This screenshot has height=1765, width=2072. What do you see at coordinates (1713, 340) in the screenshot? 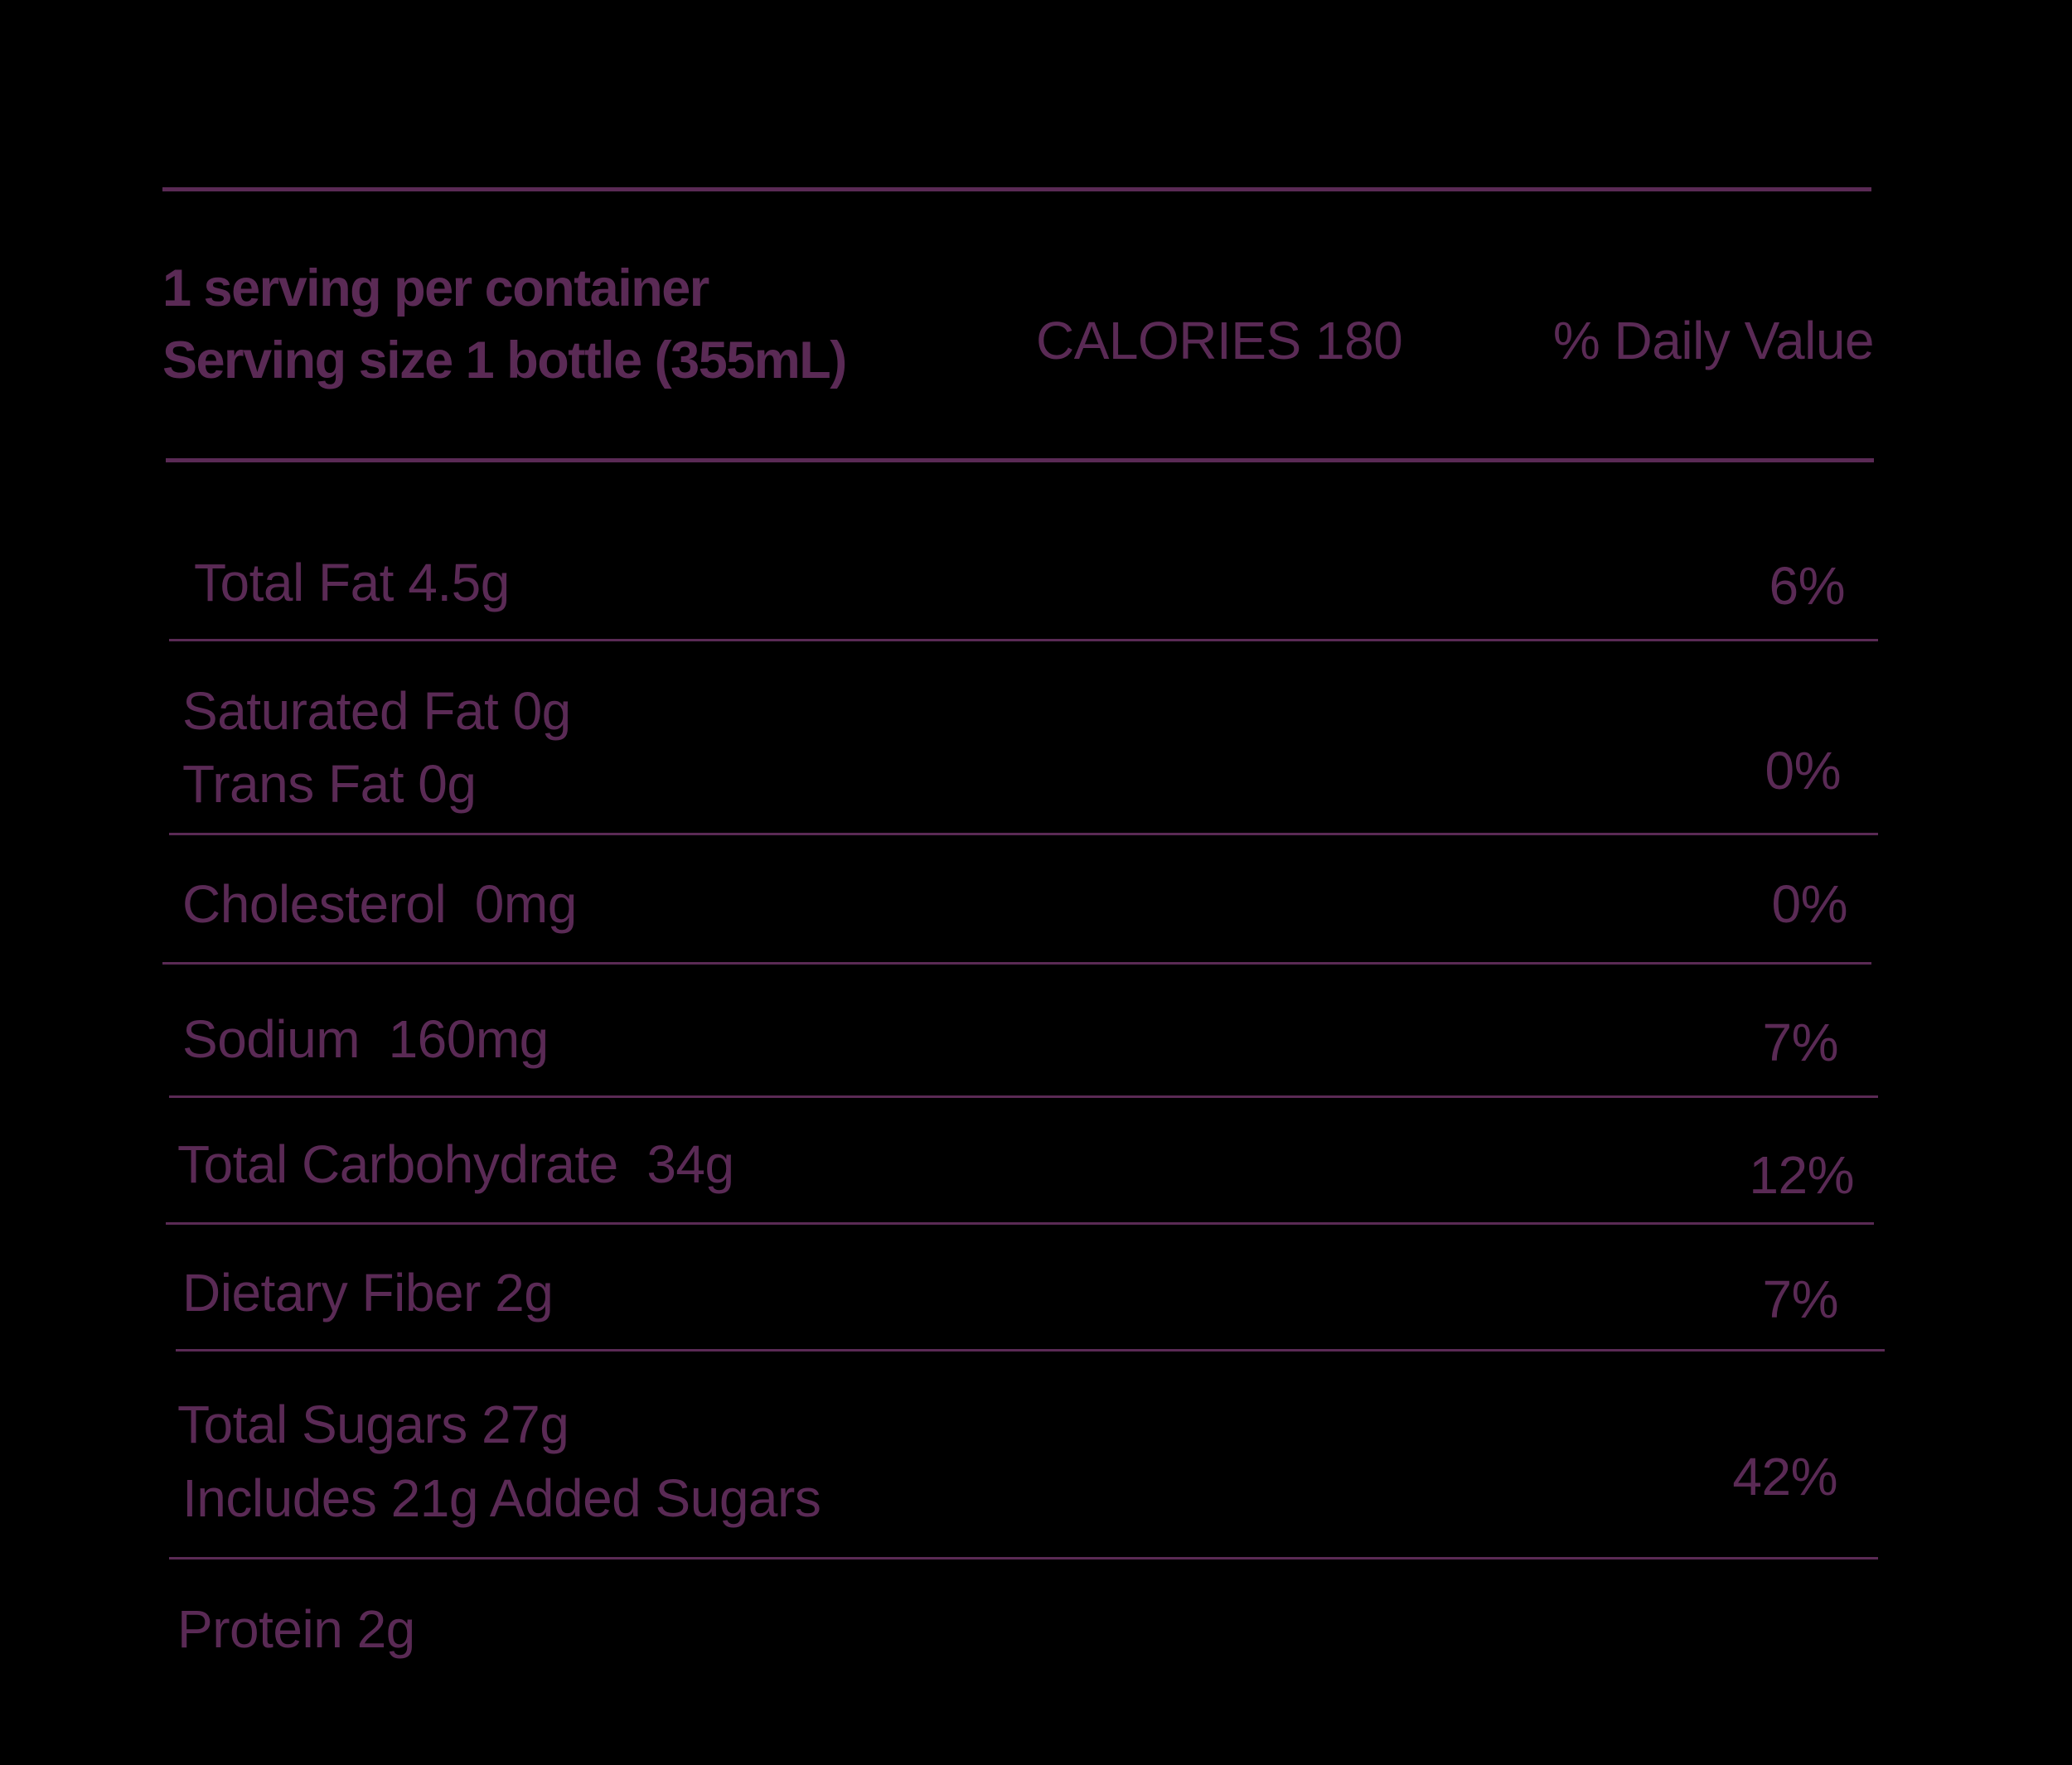
I see `daily-value-heading: % Daily Value` at bounding box center [1713, 340].